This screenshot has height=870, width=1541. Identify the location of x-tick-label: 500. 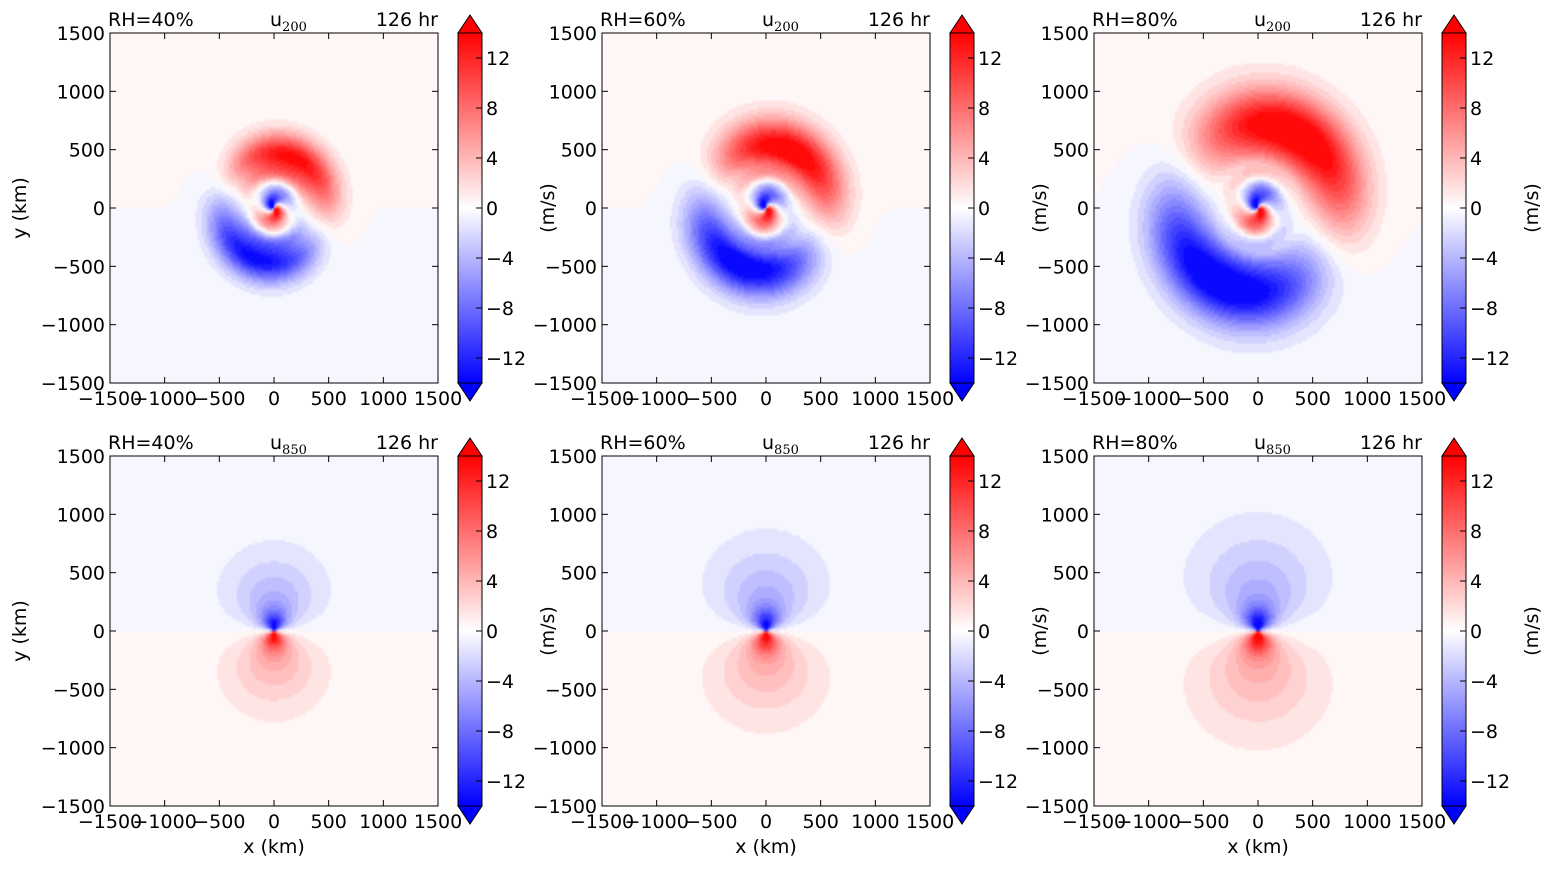
(329, 399).